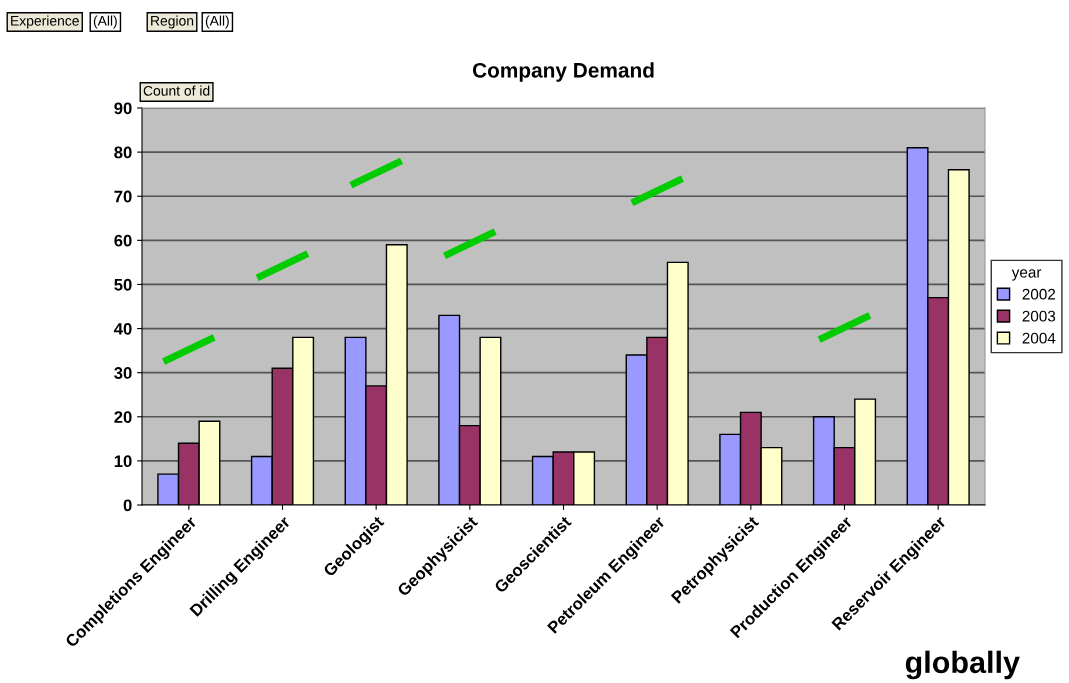  What do you see at coordinates (1026, 275) in the screenshot?
I see `legend-title: year` at bounding box center [1026, 275].